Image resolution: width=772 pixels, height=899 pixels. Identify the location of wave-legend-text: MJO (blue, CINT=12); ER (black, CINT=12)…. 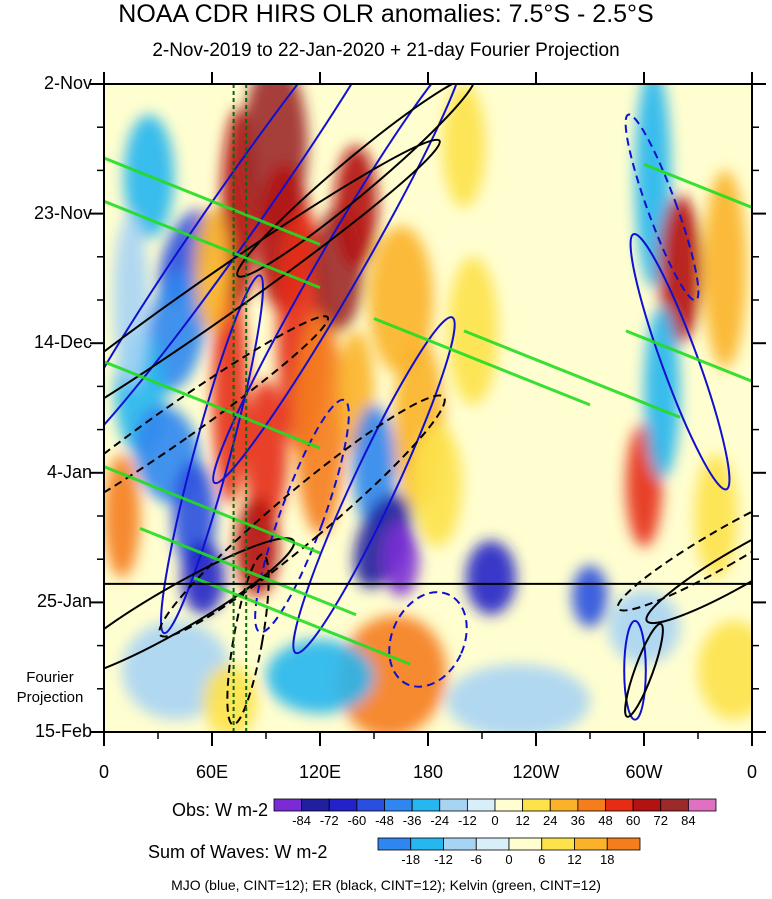
(386, 885).